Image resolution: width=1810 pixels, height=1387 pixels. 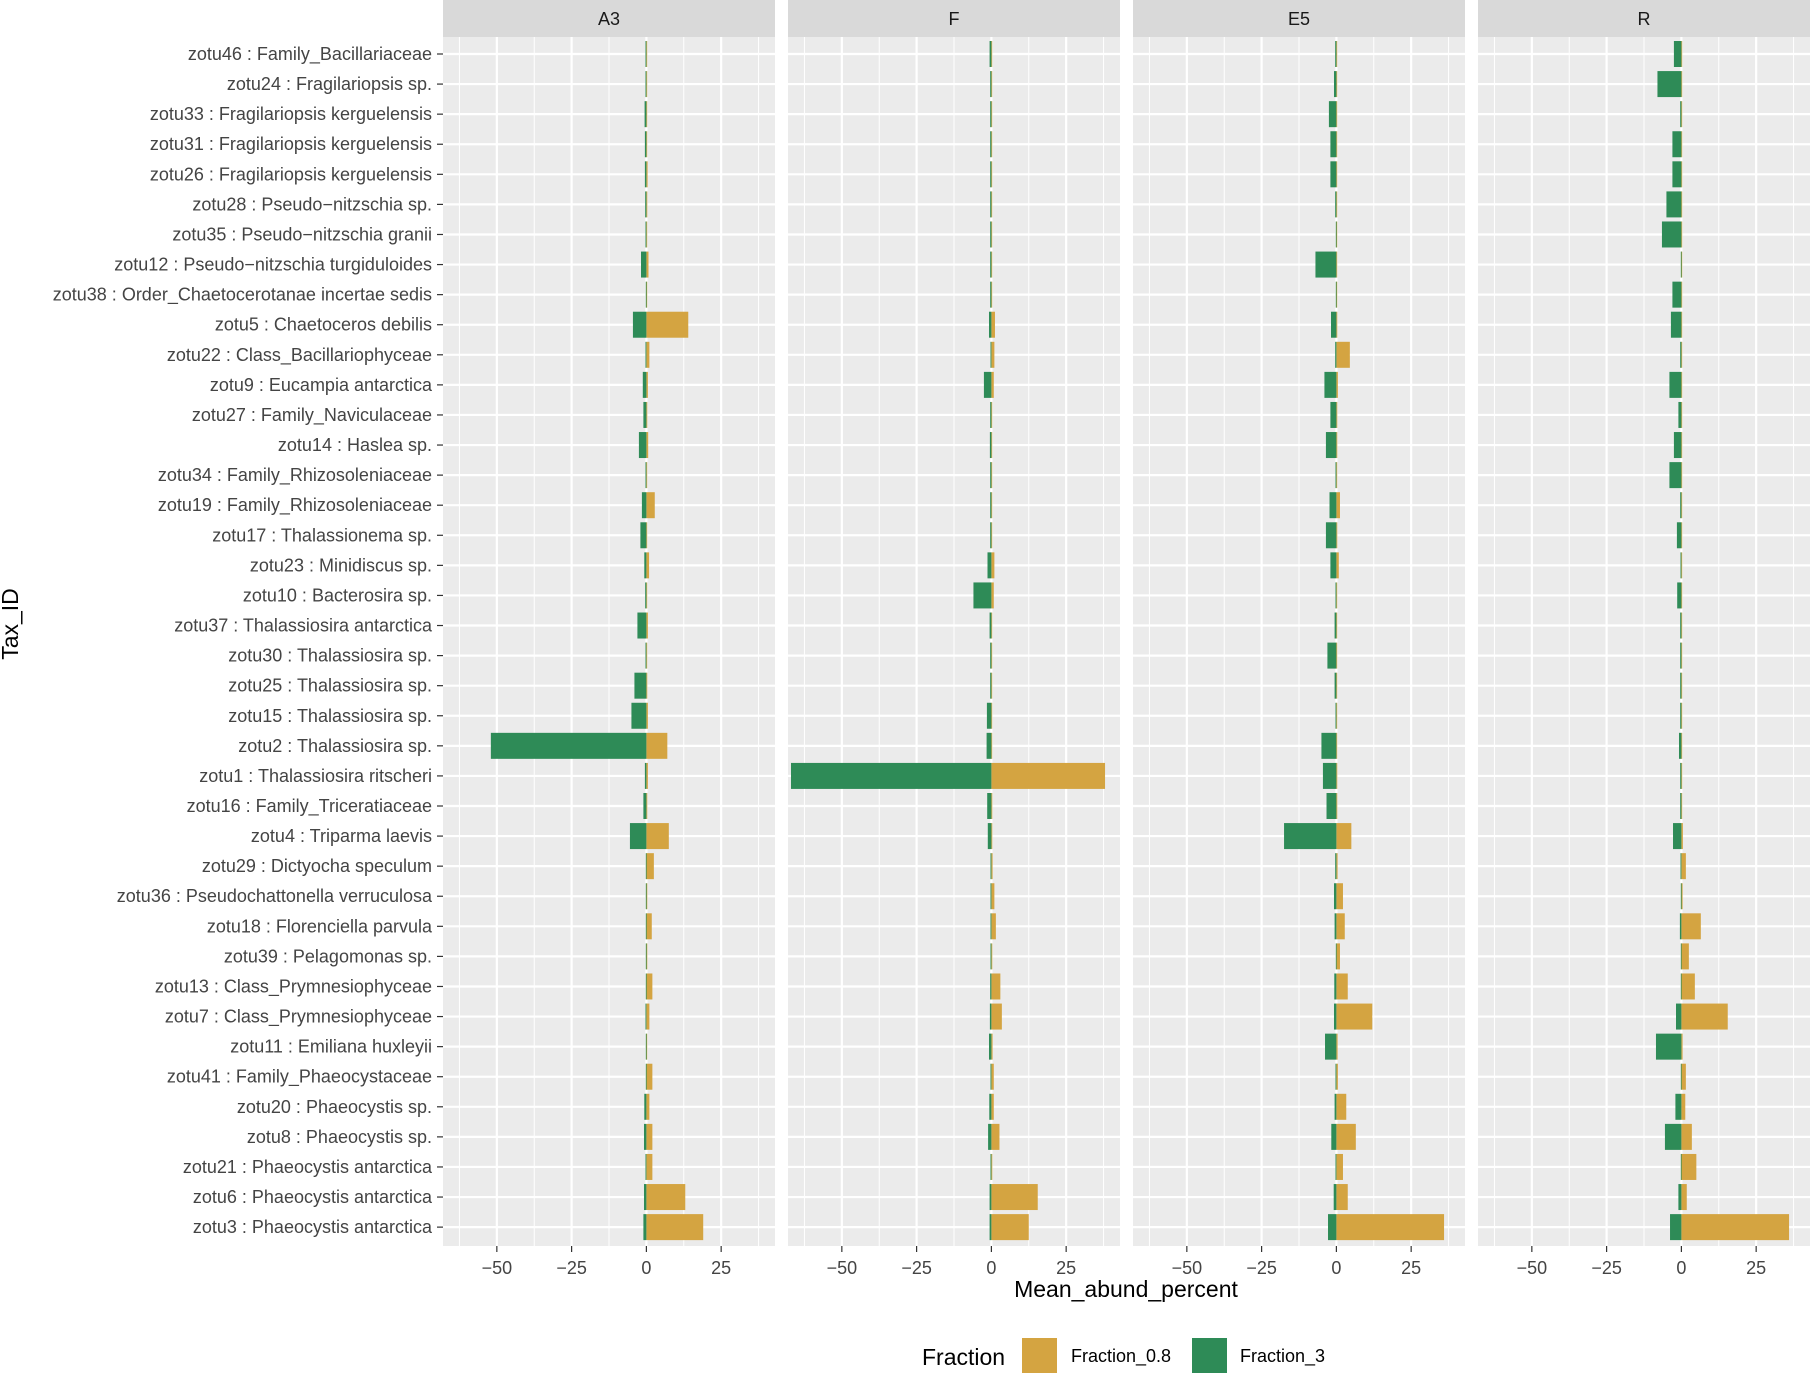 I want to click on x-tick-label: 0, so click(x=991, y=1268).